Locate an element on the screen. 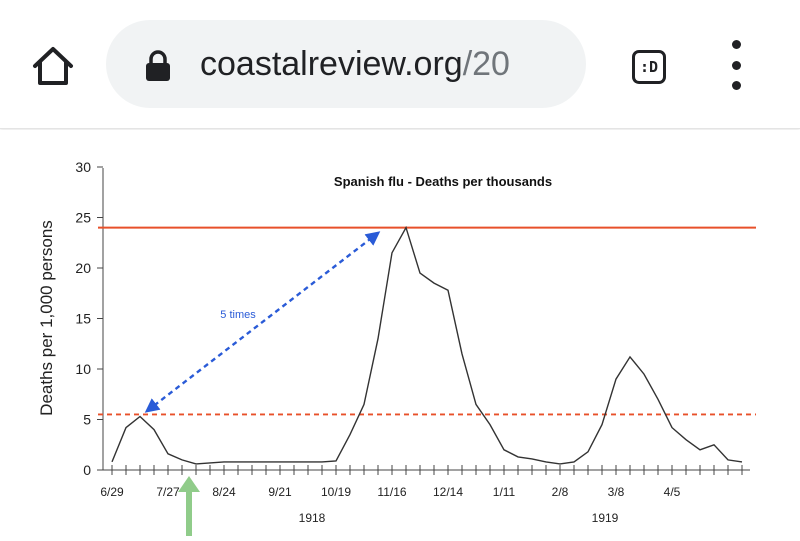 This screenshot has width=800, height=541. y-tick-label: 15 is located at coordinates (83, 319).